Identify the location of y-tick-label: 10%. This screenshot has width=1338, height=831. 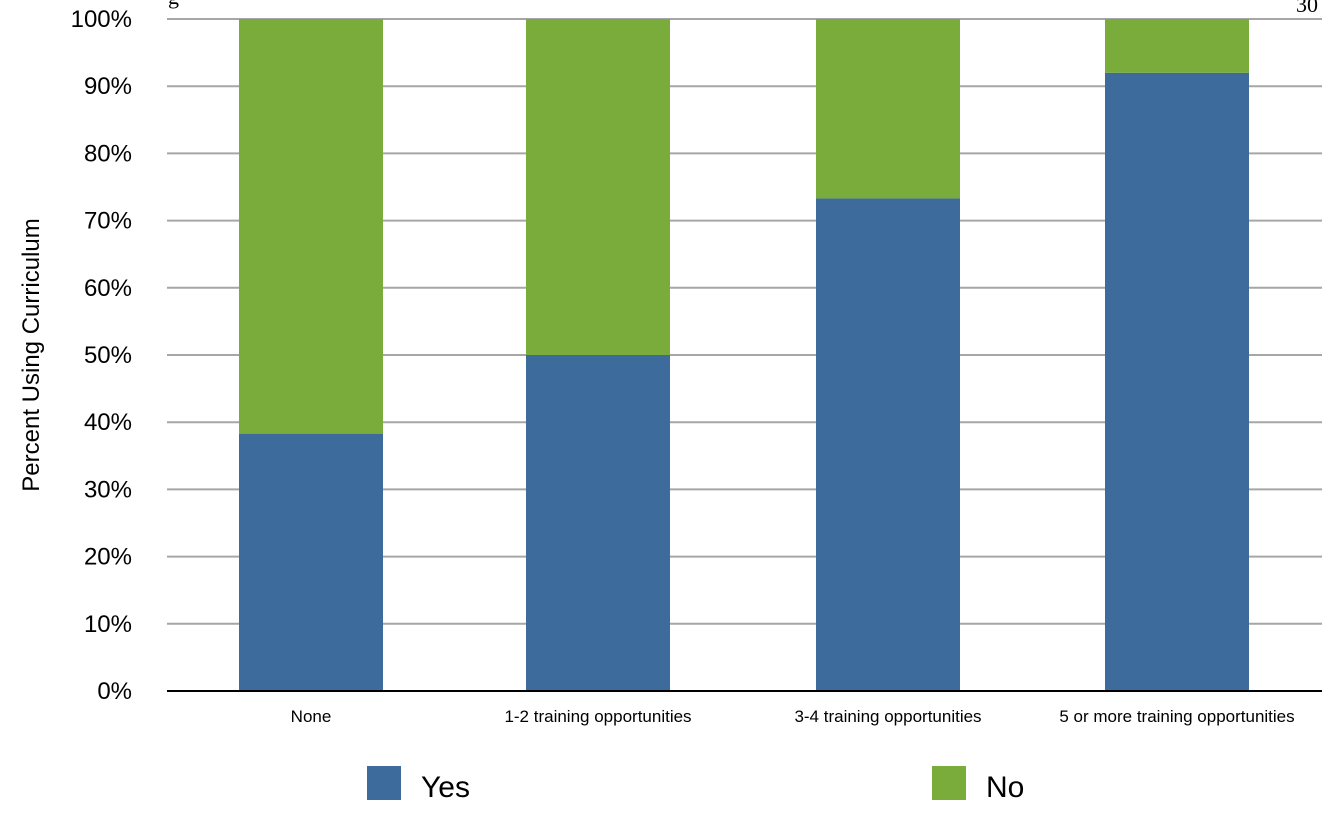
(108, 624).